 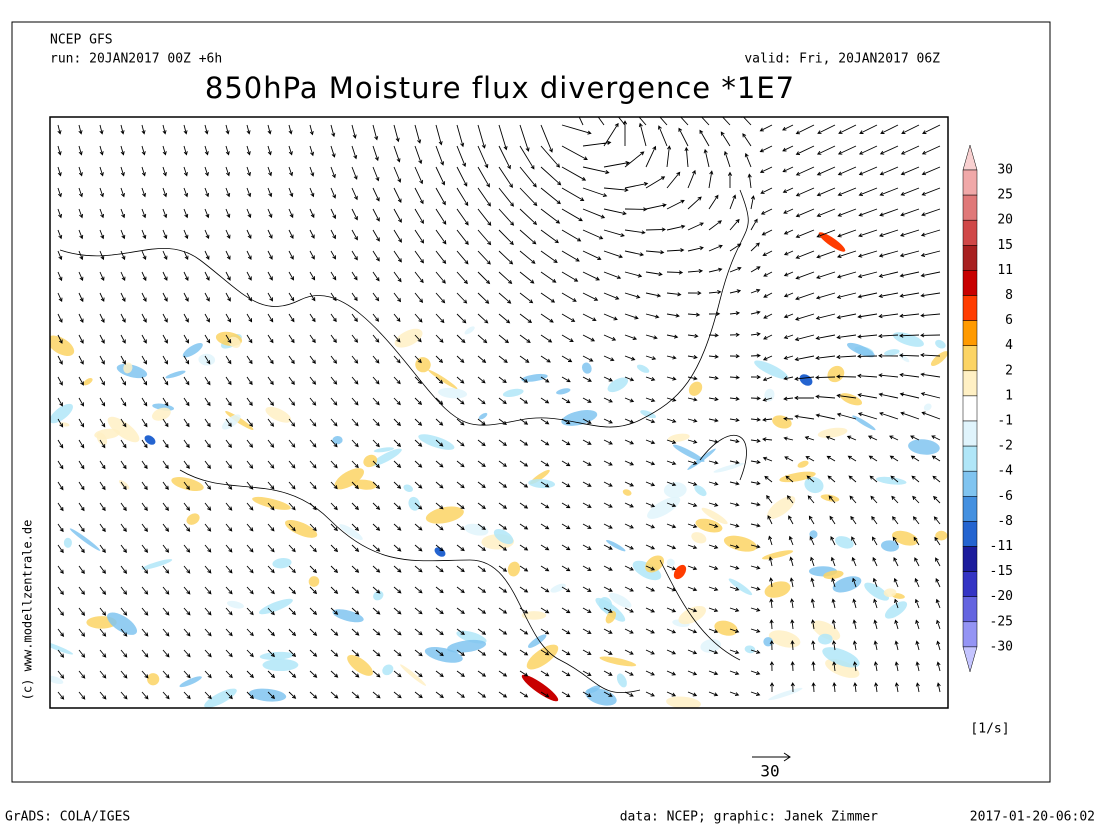 I want to click on colorbar-cap-bottom, so click(x=970, y=659).